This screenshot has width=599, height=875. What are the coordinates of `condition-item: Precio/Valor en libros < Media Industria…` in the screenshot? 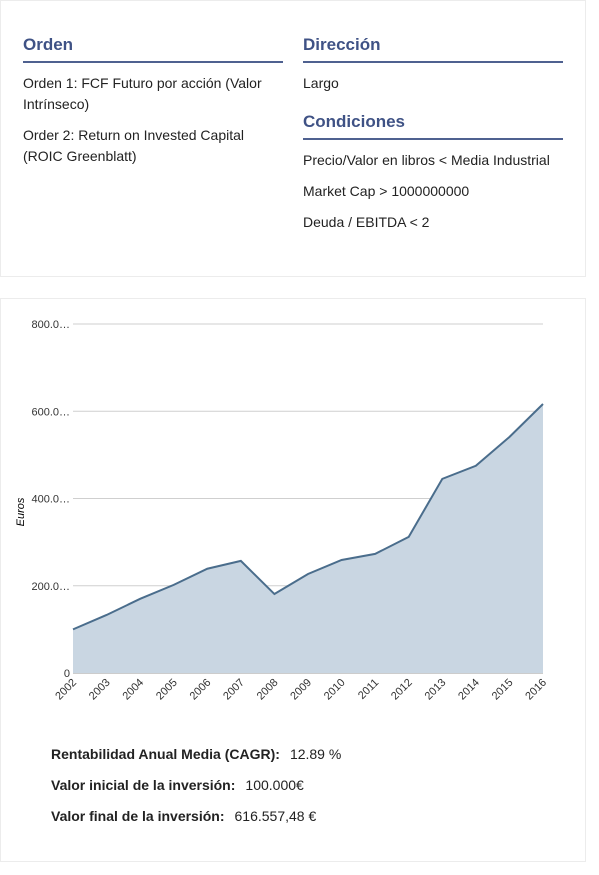 It's located at (426, 160).